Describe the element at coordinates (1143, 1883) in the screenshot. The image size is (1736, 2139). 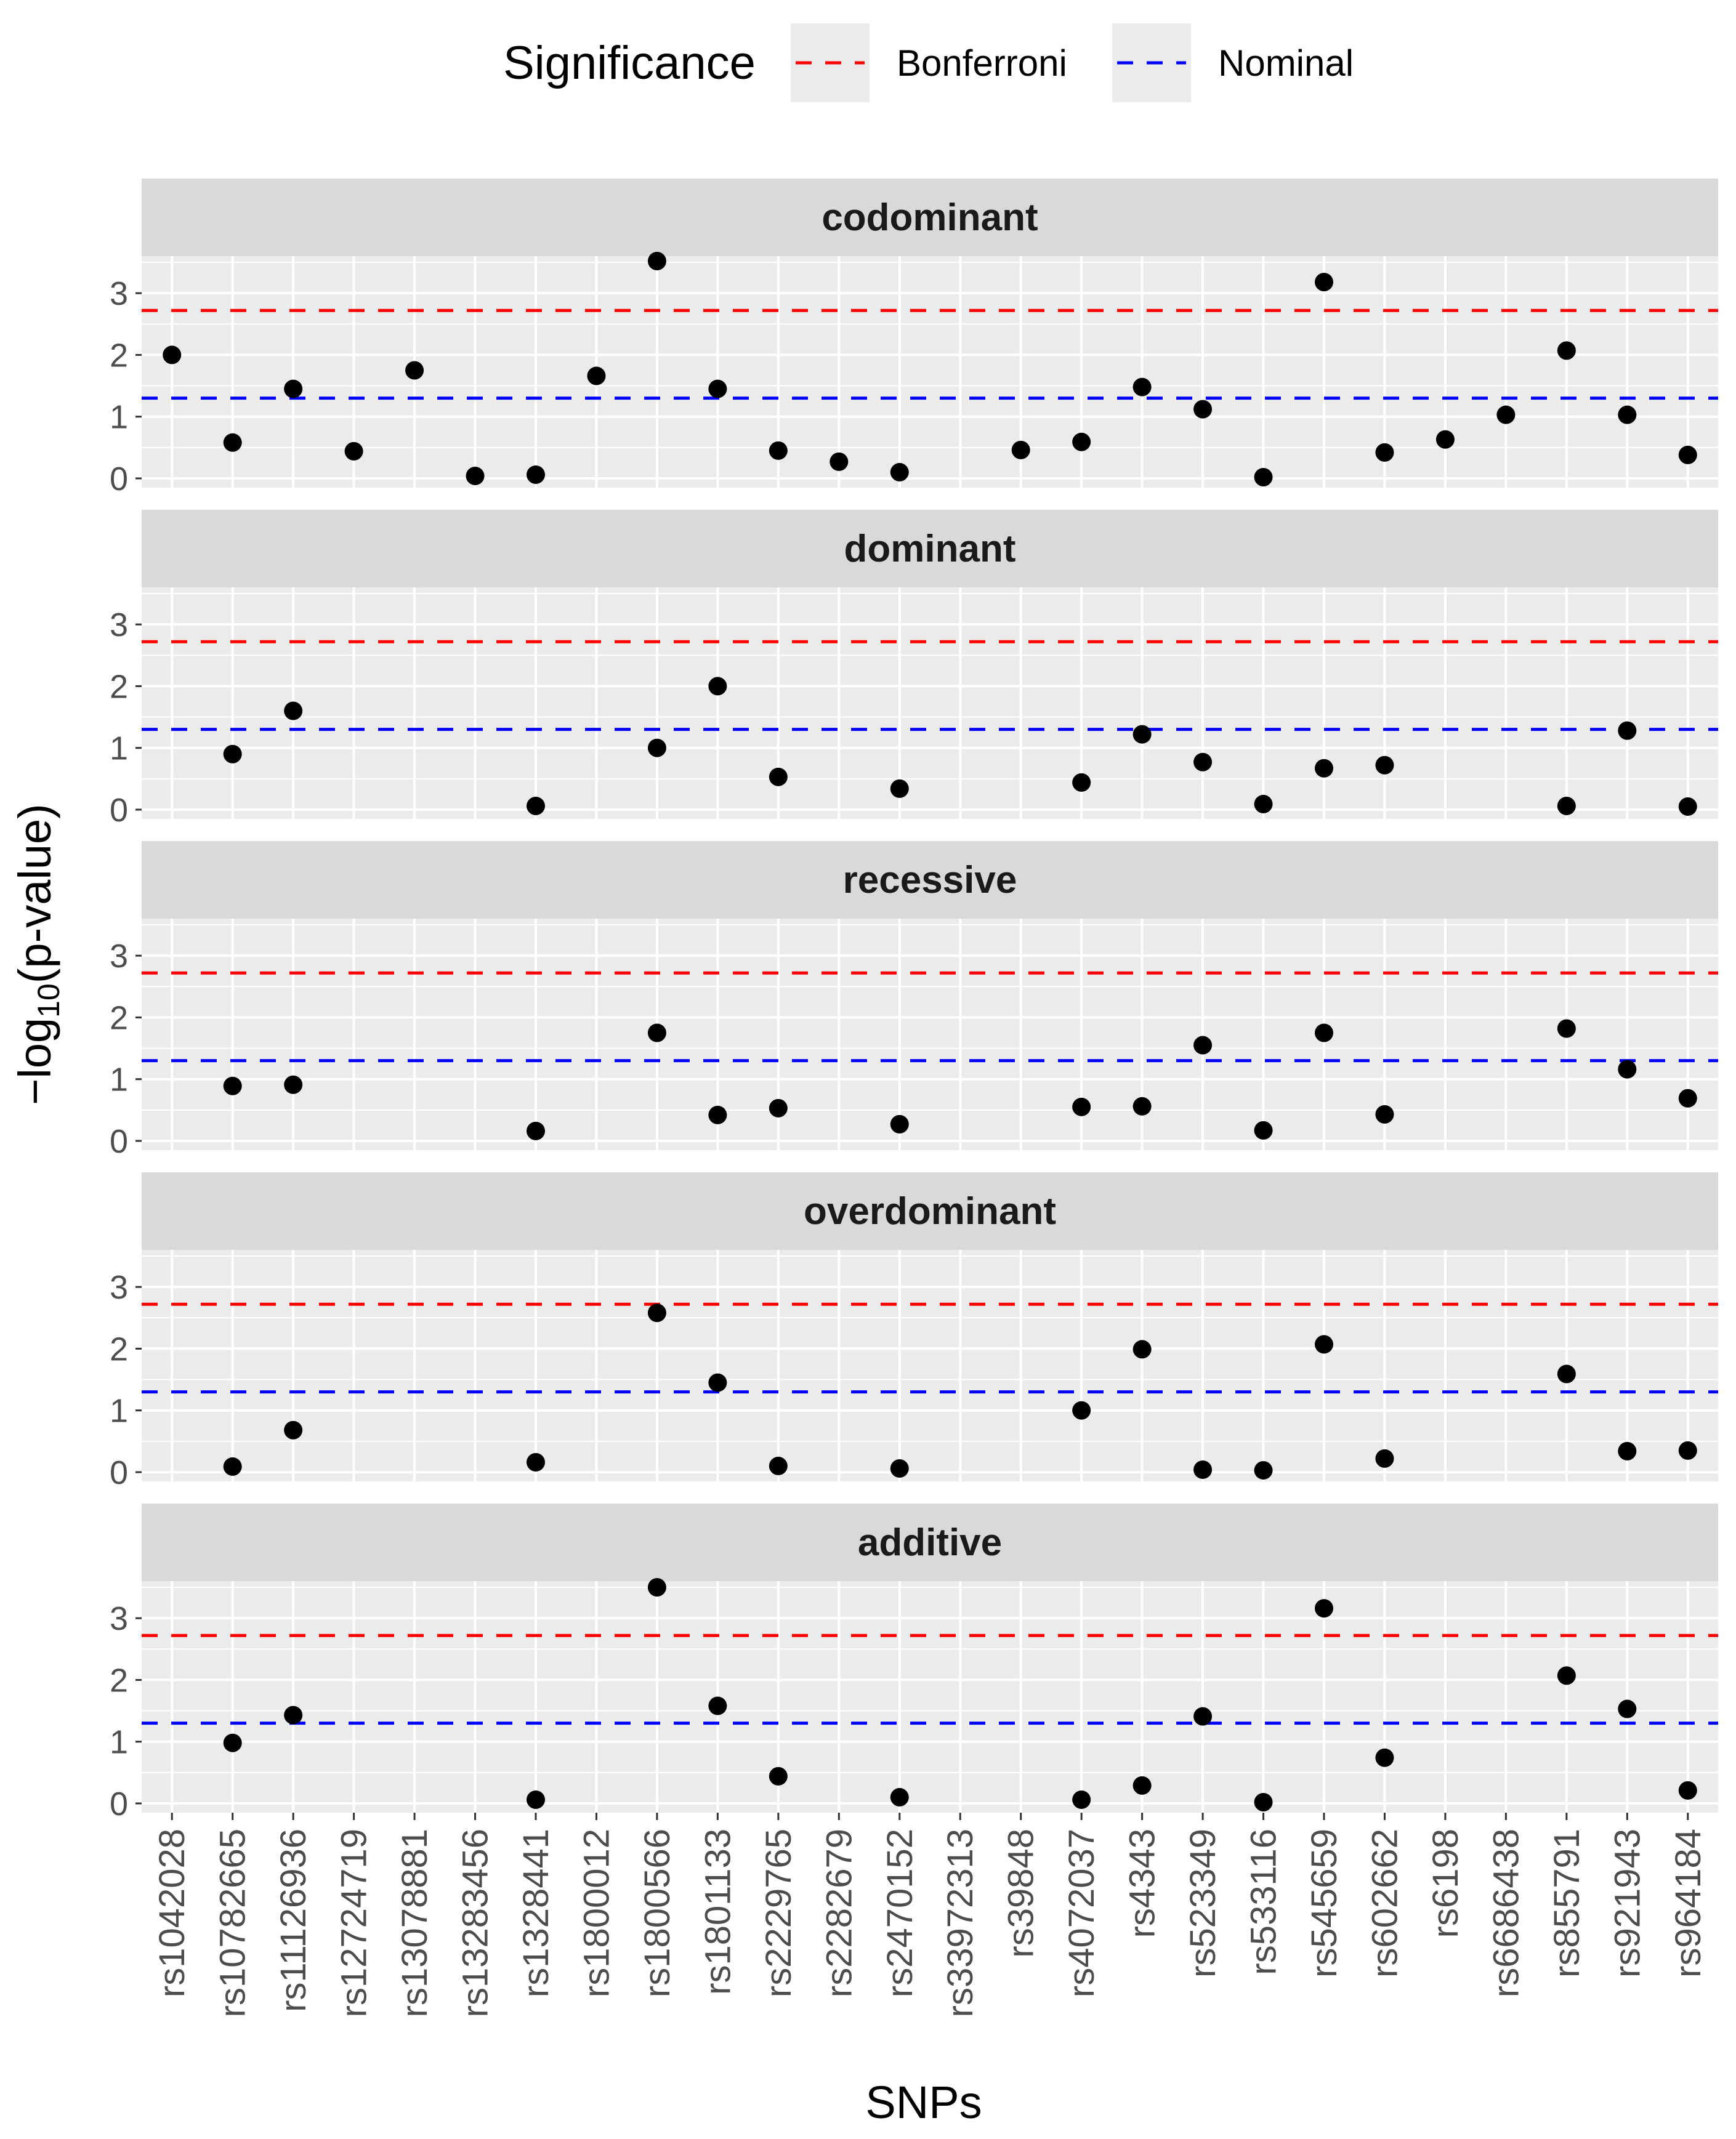
I see `x-tick-label: rs4343` at that location.